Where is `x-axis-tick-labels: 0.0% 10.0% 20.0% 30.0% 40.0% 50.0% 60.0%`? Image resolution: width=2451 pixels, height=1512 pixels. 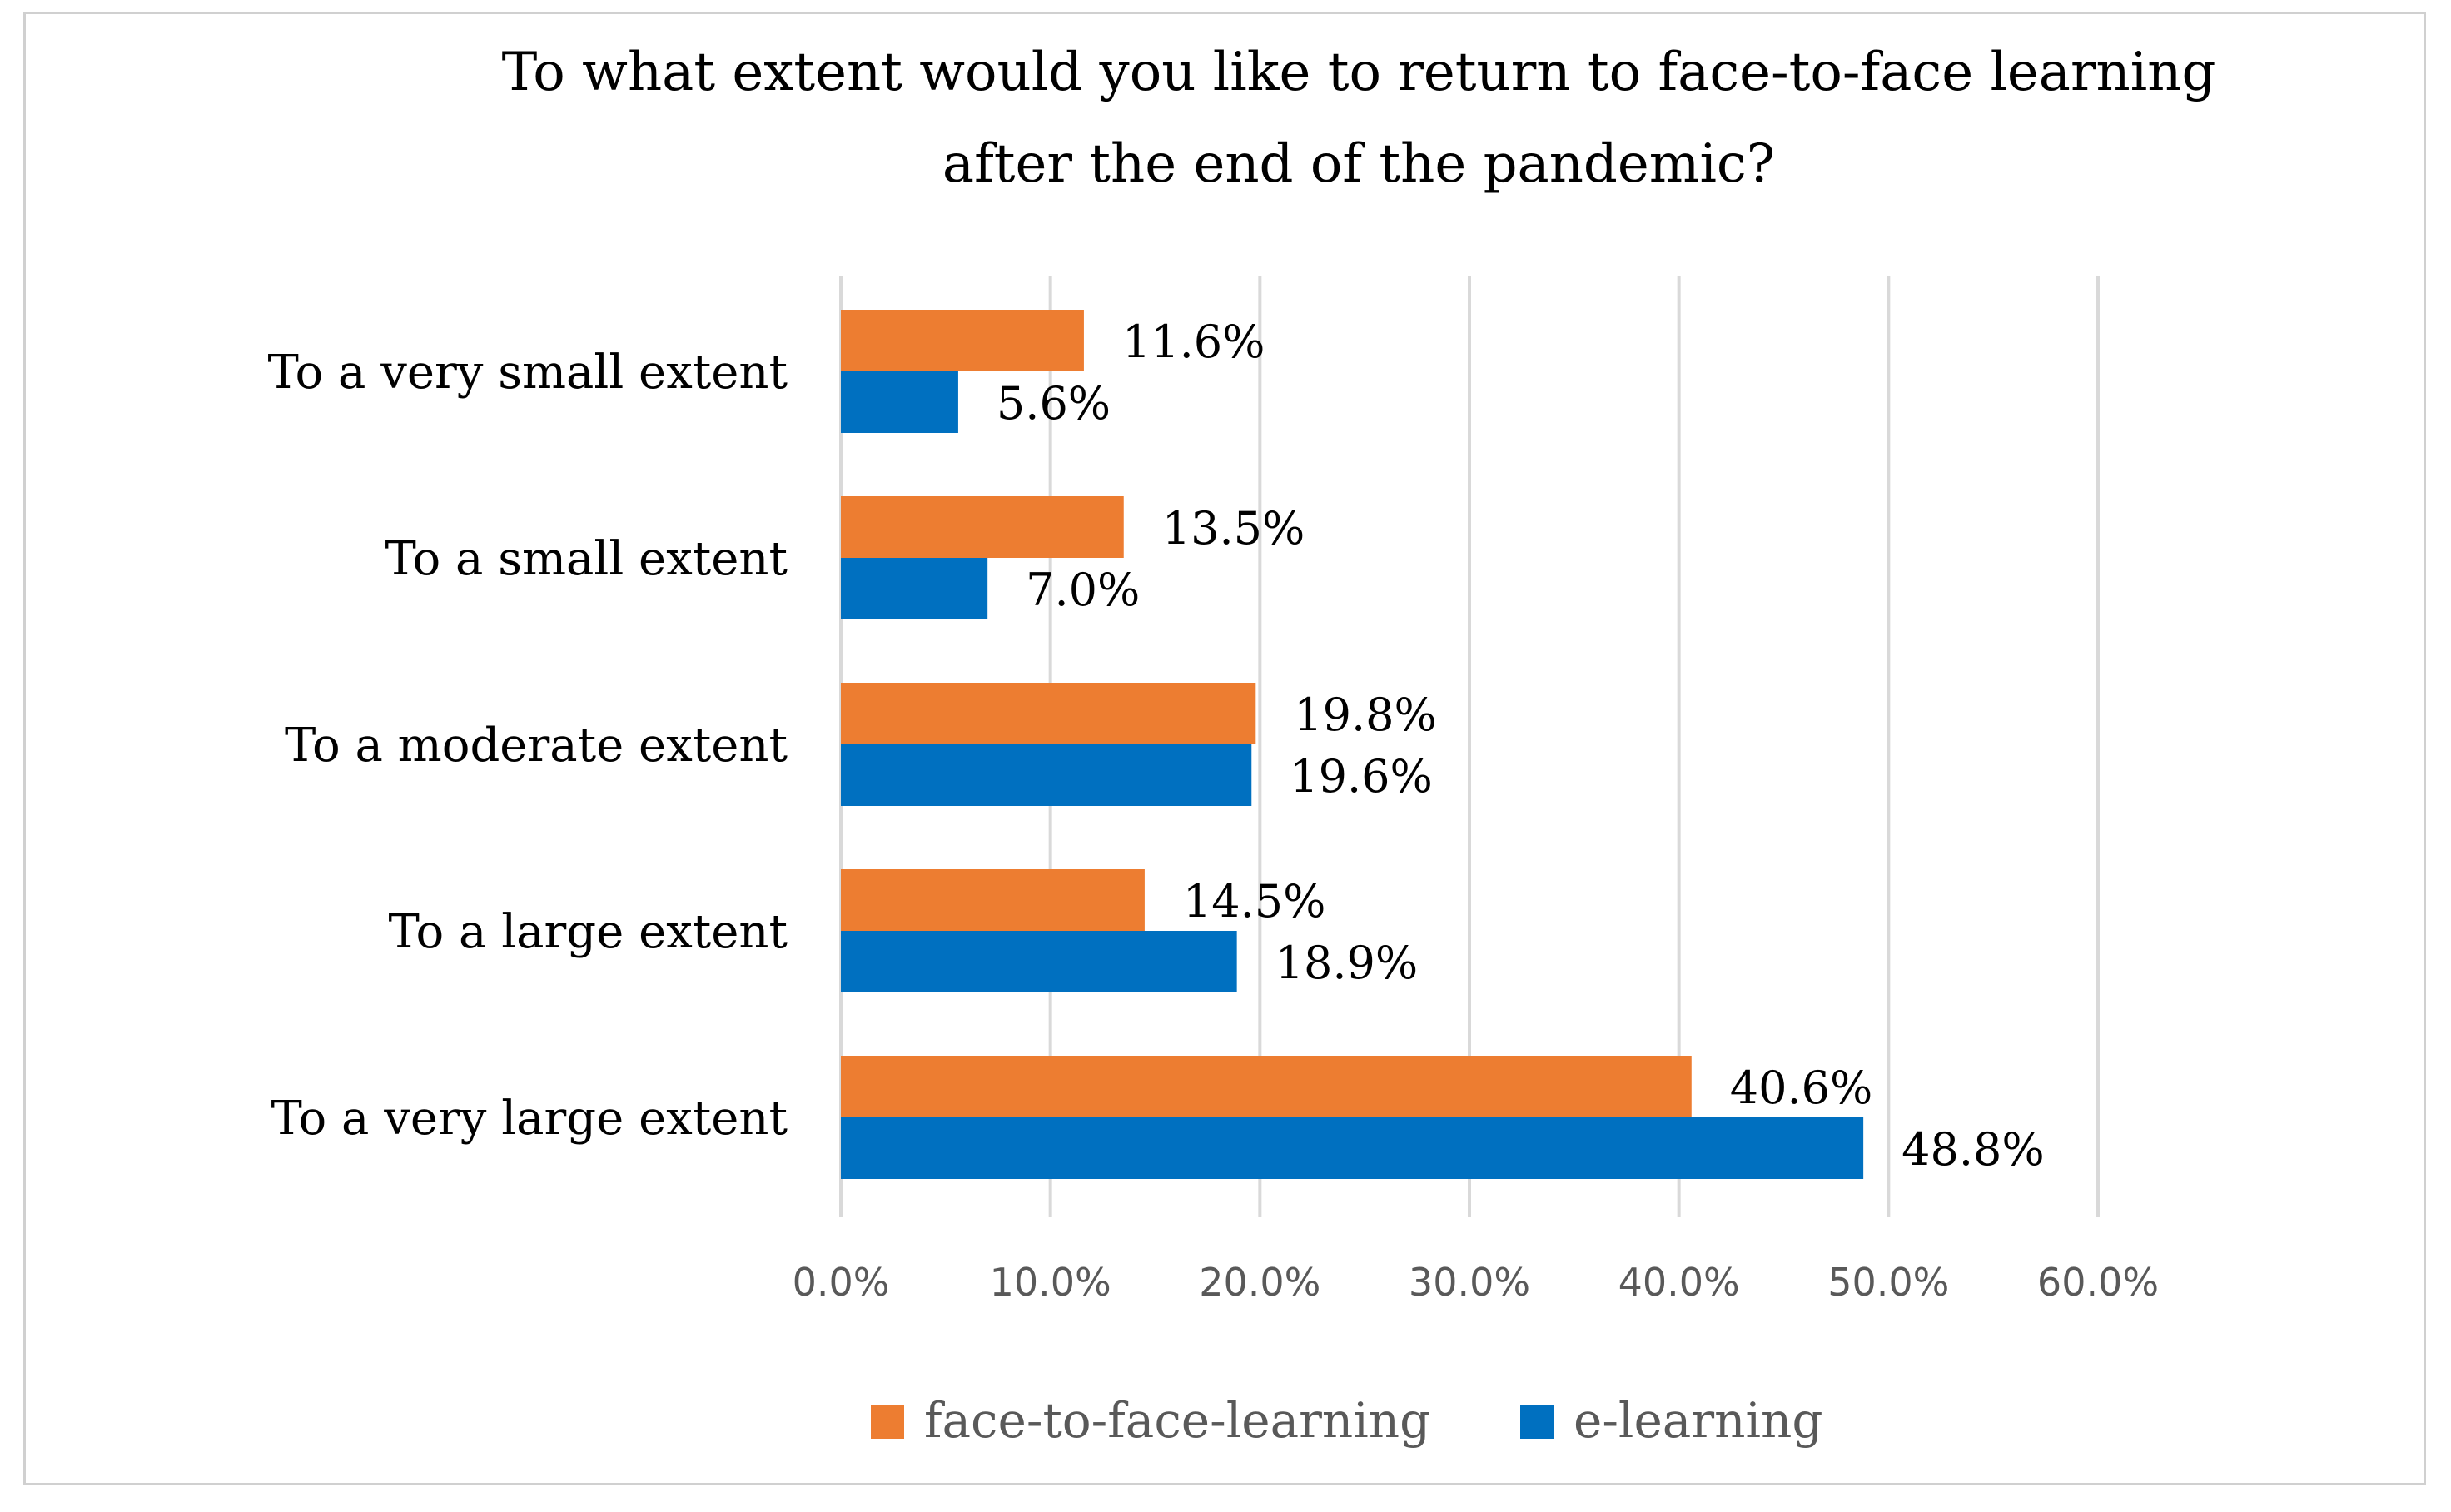 x-axis-tick-labels: 0.0% 10.0% 20.0% 30.0% 40.0% 50.0% 60.0% is located at coordinates (1476, 1282).